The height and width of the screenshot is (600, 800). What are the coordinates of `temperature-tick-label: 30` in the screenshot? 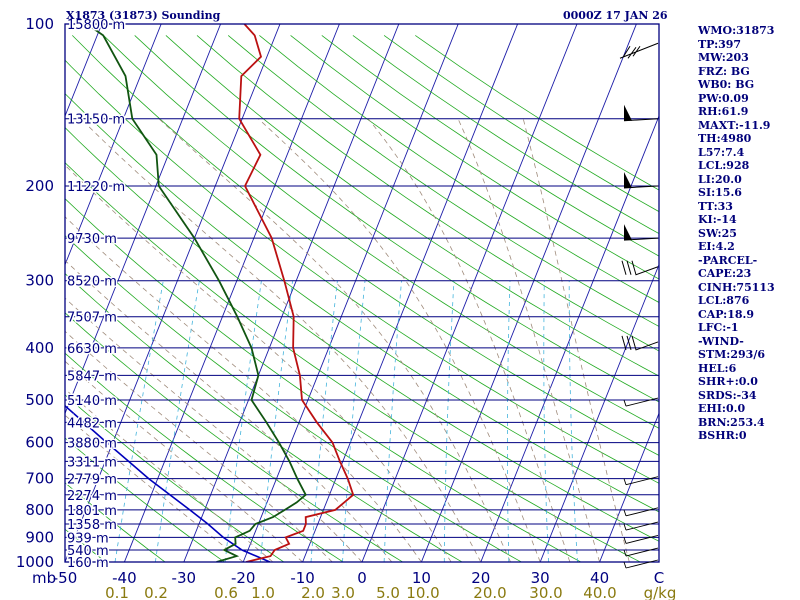 It's located at (540, 578).